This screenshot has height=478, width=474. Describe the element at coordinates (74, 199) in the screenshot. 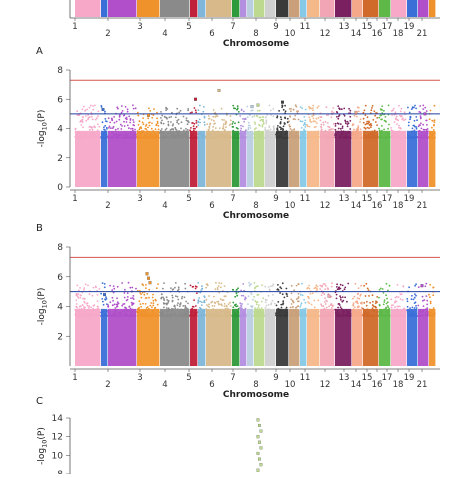

I see `a-x-tick-label: 1` at that location.